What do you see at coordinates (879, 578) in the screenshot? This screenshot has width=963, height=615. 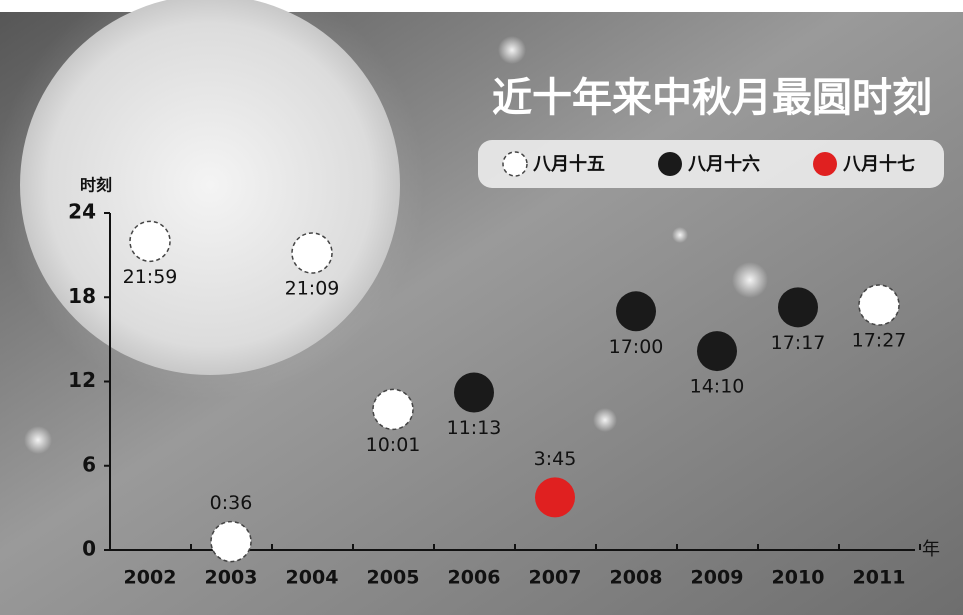 I see `x-tick-label: 2011` at bounding box center [879, 578].